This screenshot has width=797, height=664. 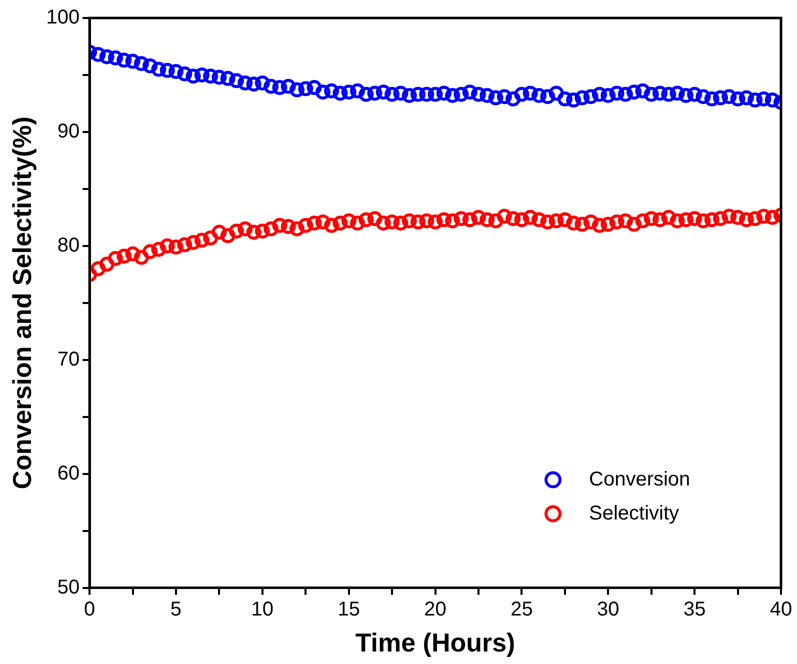 What do you see at coordinates (435, 609) in the screenshot?
I see `x-tick-label: 20` at bounding box center [435, 609].